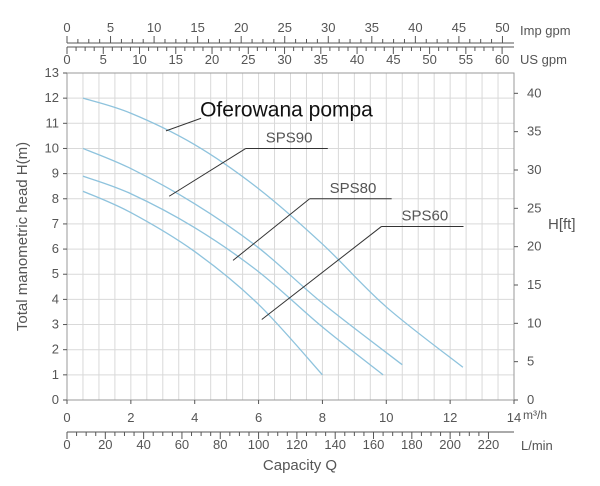 Image resolution: width=600 pixels, height=486 pixels. Describe the element at coordinates (66, 27) in the screenshot. I see `imp-gpm-tick-label: 0` at that location.